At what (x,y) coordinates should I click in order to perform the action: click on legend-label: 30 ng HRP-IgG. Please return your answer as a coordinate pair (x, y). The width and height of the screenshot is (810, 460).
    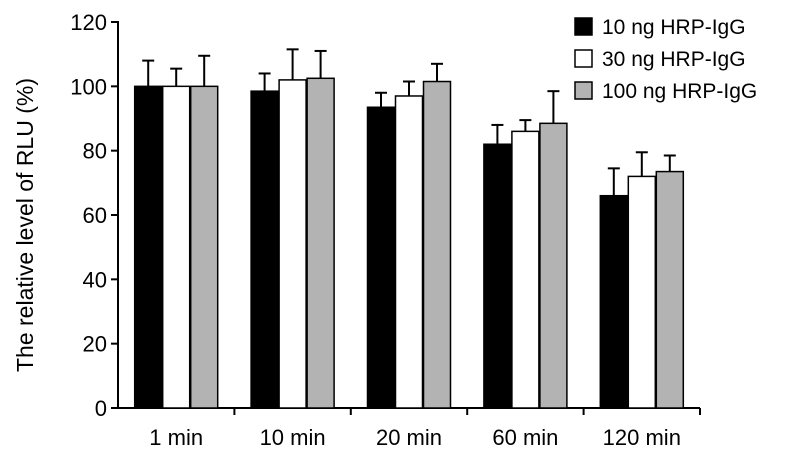
    Looking at the image, I should click on (674, 59).